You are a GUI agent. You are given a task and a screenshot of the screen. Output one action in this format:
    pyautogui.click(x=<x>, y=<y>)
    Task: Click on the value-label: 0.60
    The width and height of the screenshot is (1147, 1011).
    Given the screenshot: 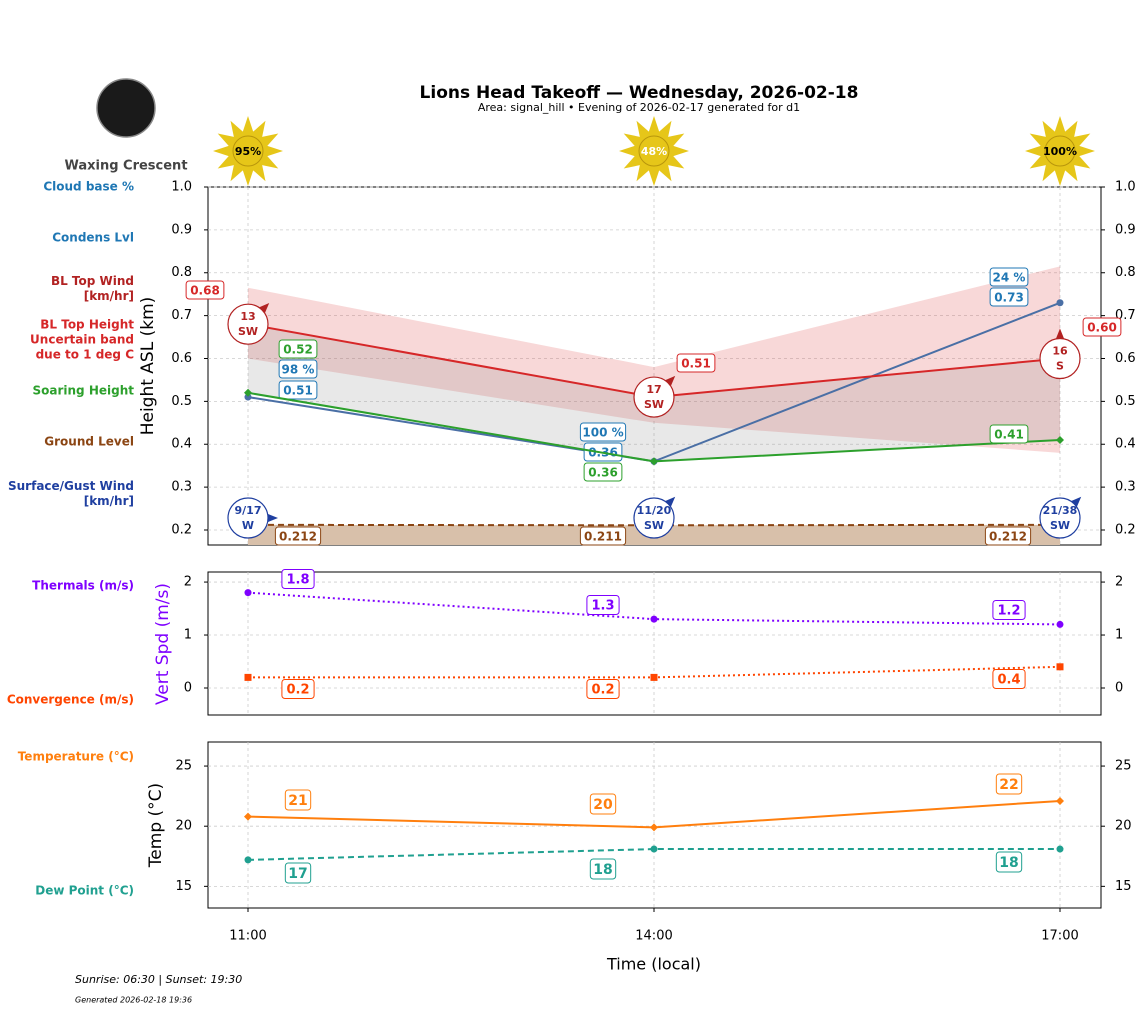 What is the action you would take?
    pyautogui.click(x=1102, y=328)
    